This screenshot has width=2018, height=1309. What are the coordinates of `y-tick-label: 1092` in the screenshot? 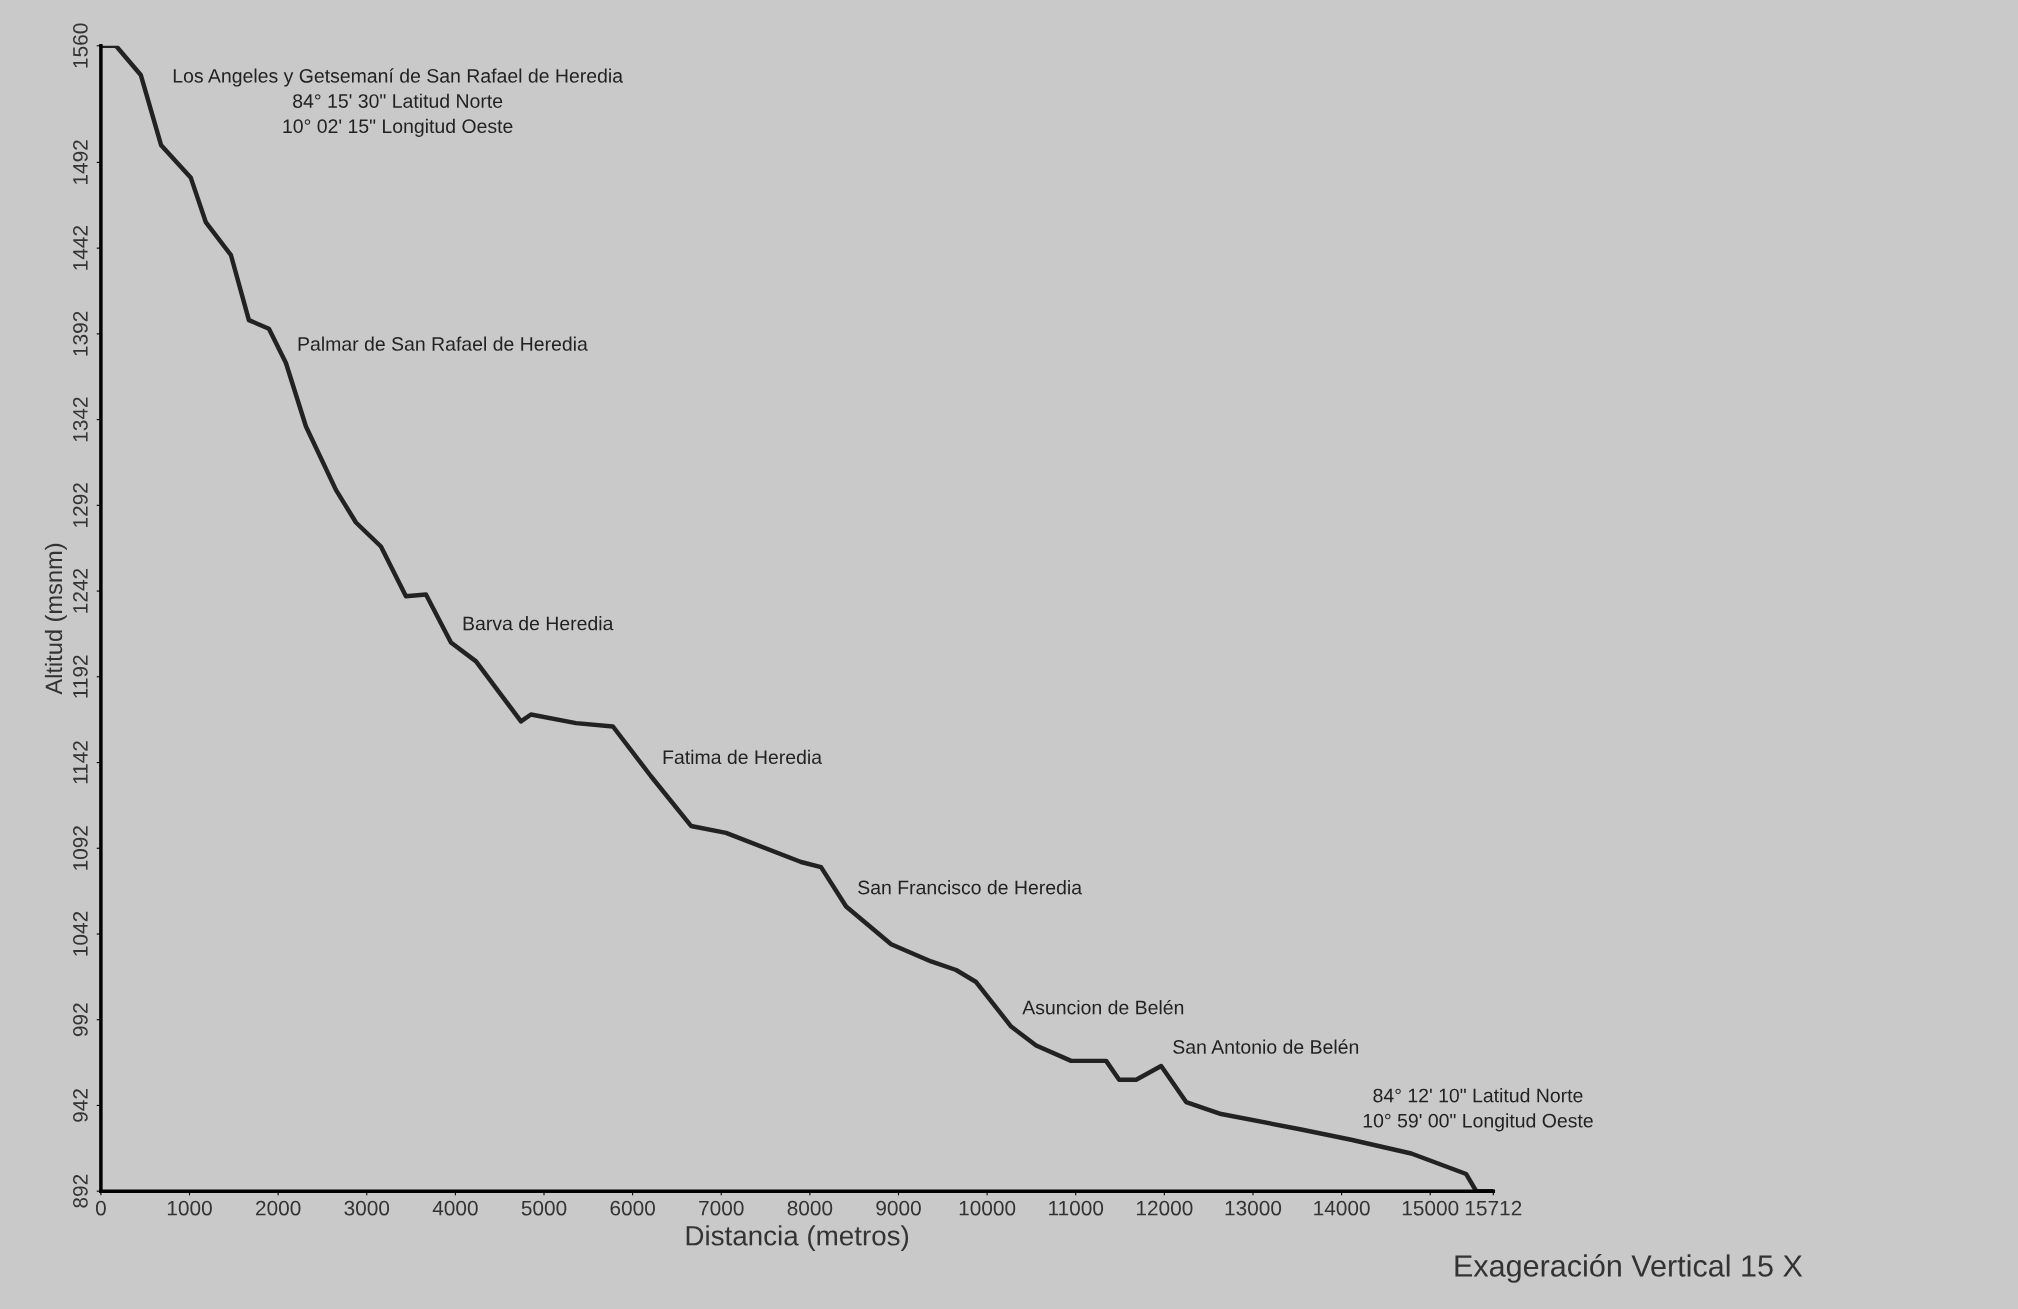 It's located at (80, 848).